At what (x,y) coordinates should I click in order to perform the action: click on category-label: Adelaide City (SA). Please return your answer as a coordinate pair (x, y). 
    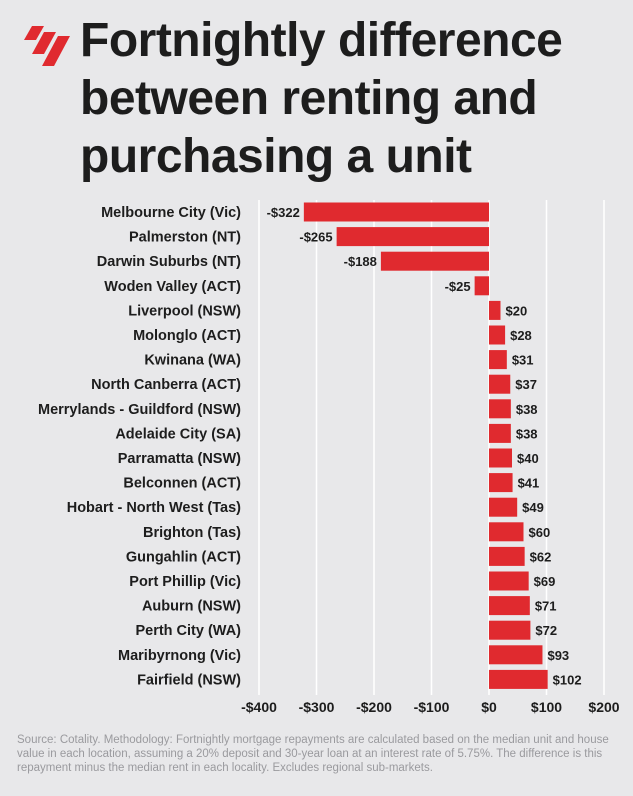
    Looking at the image, I should click on (178, 434).